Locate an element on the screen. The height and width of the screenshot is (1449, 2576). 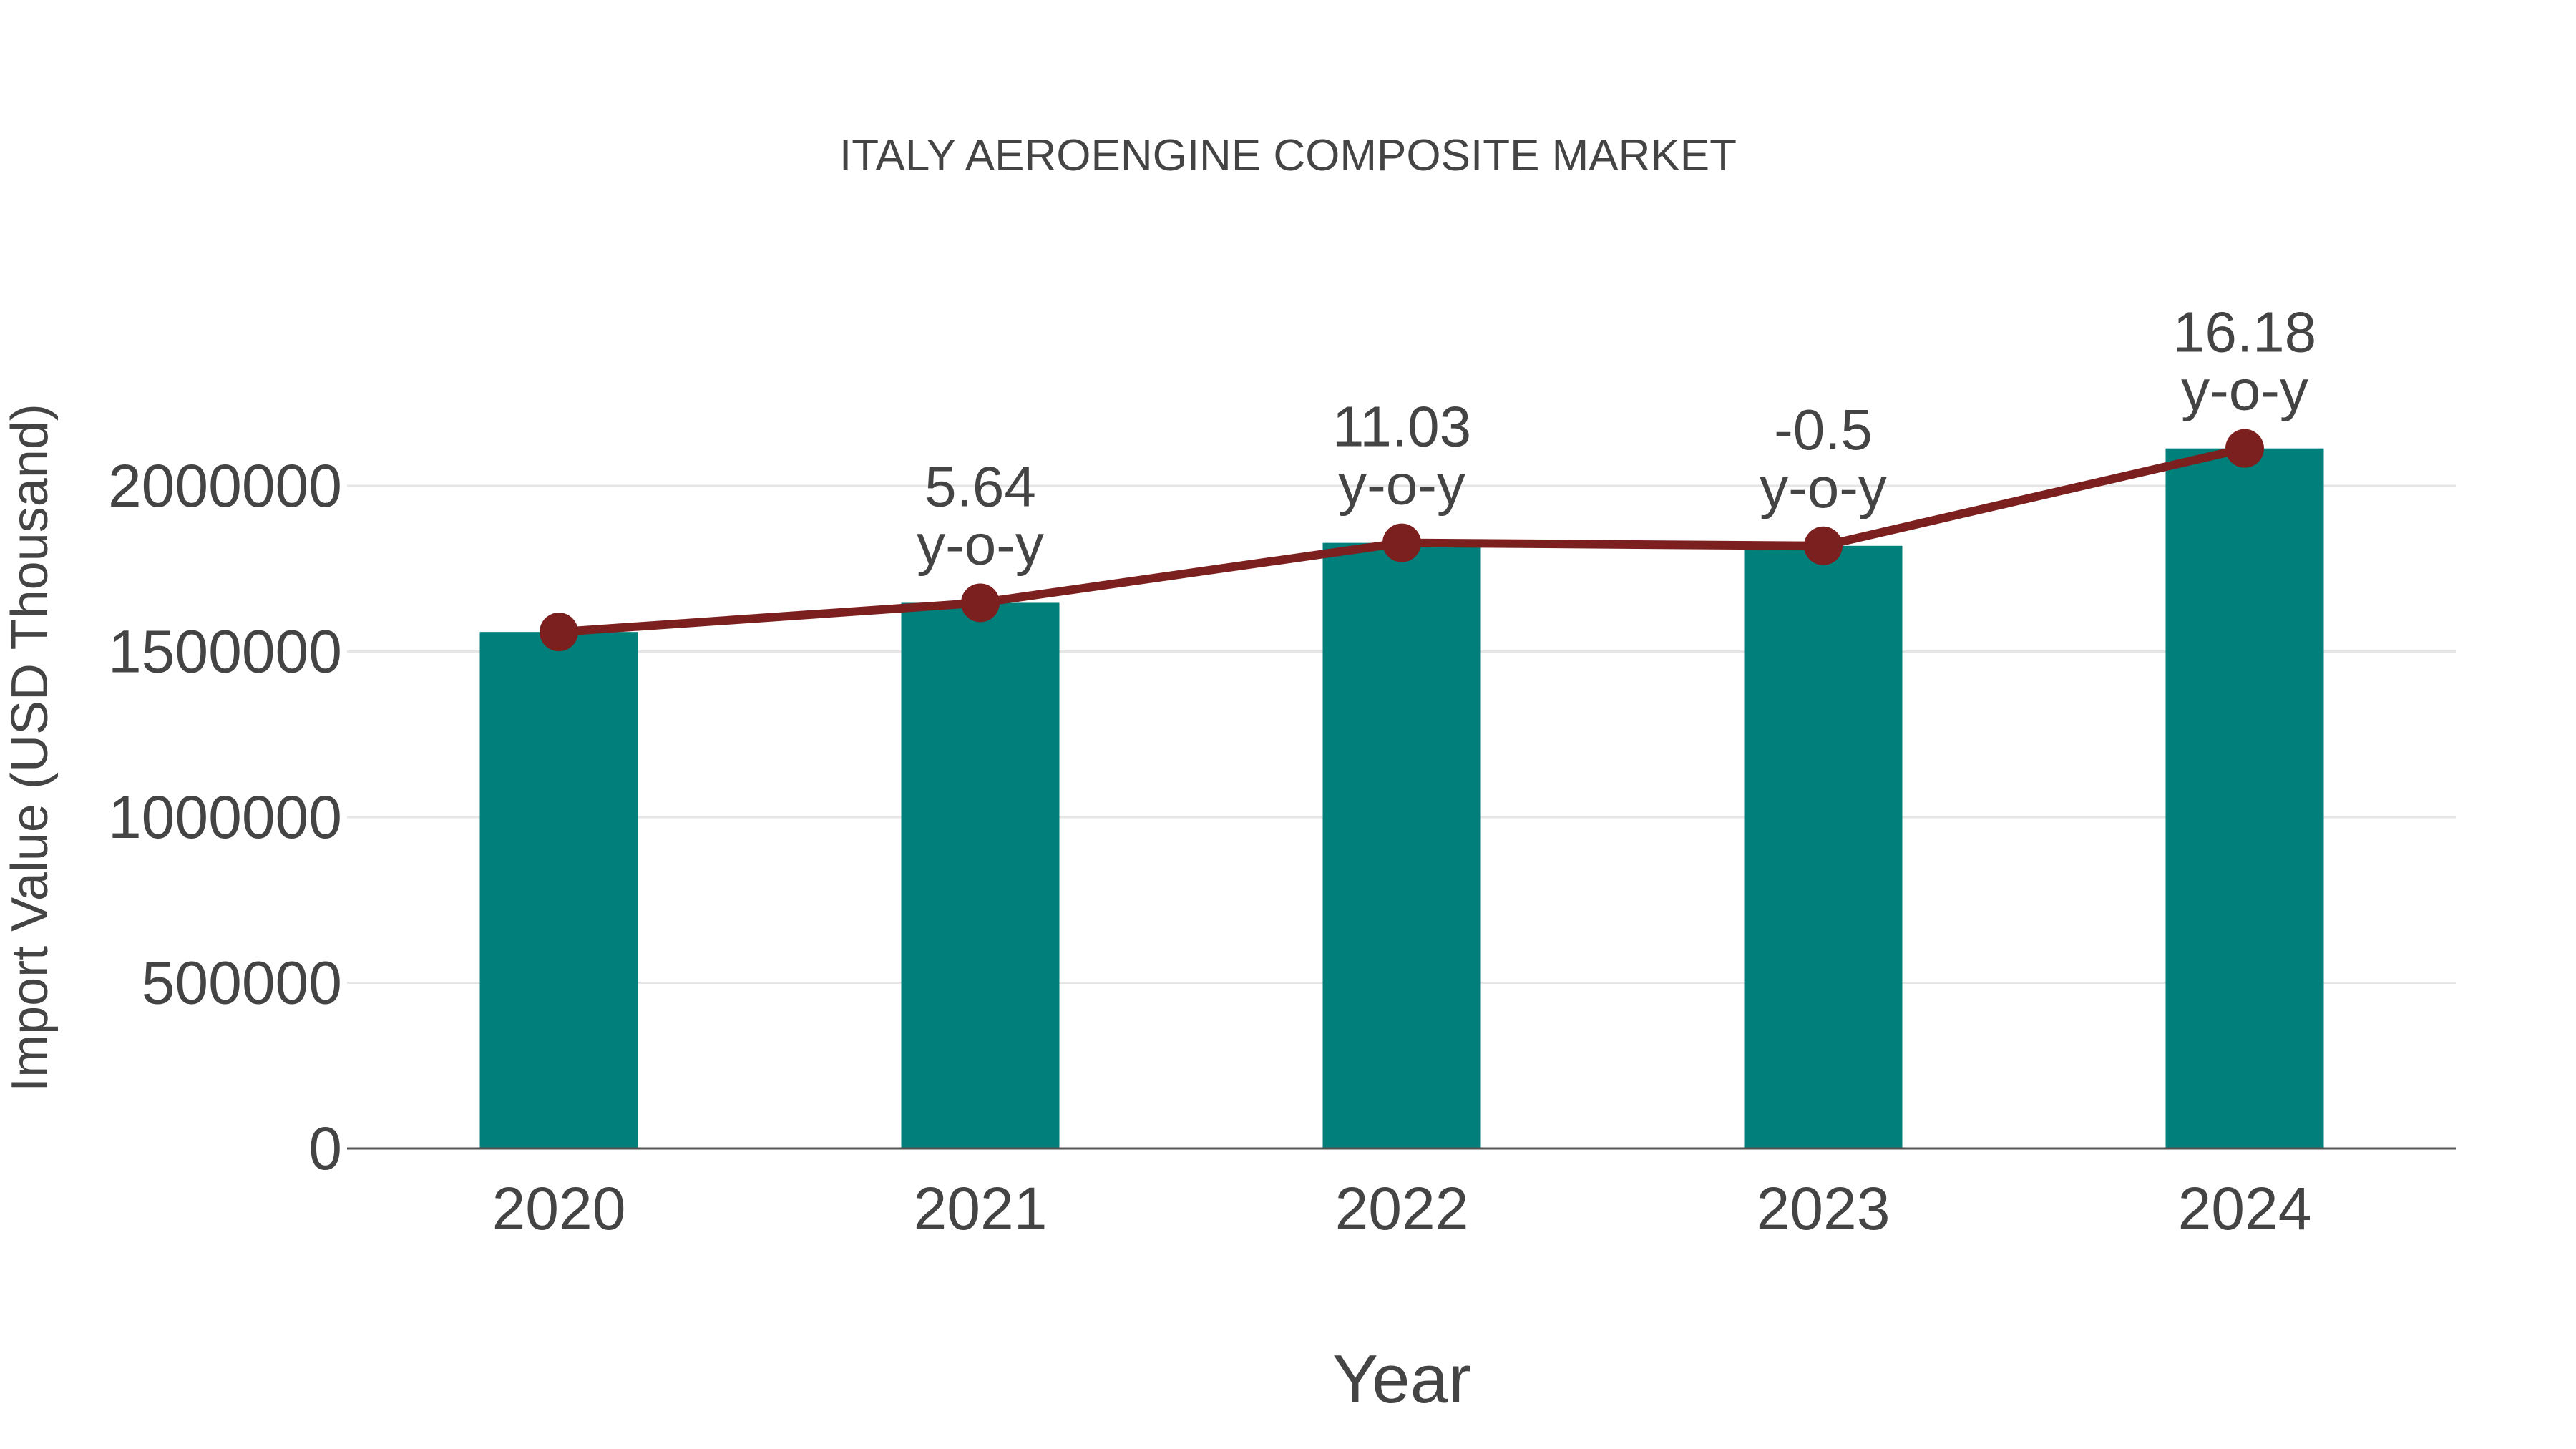
line-series is located at coordinates (1402, 540).